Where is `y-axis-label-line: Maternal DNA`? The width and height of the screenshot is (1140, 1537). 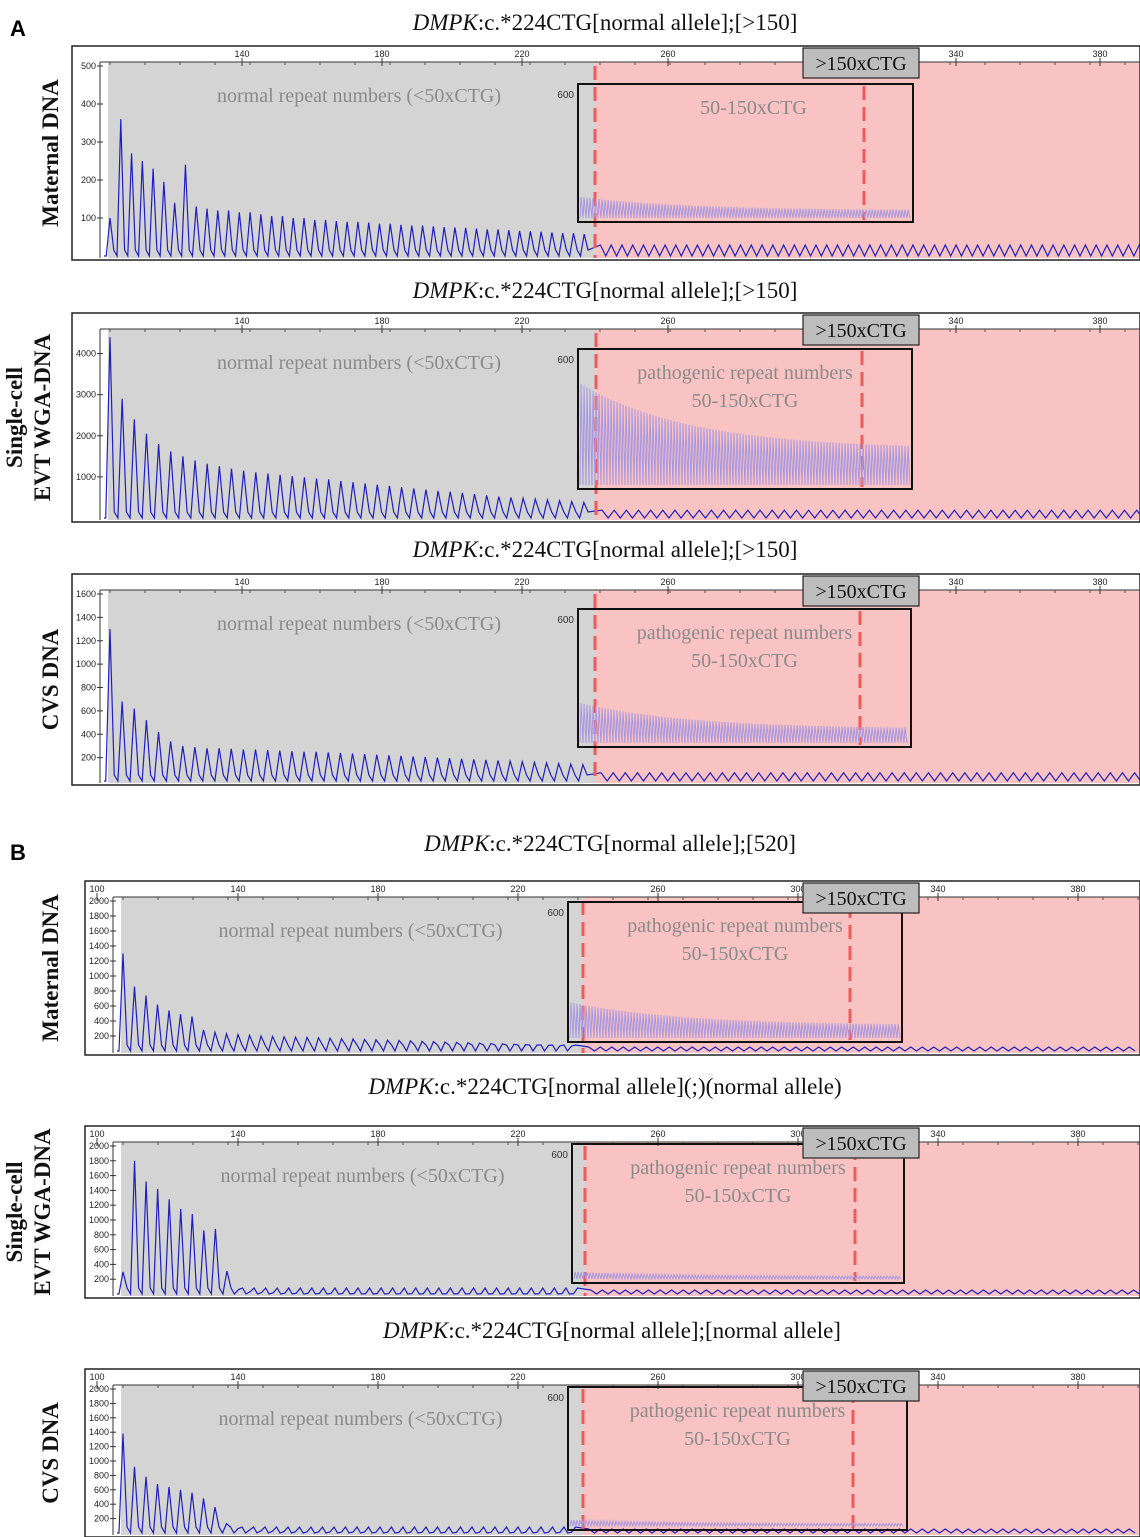
y-axis-label-line: Maternal DNA is located at coordinates (50, 153).